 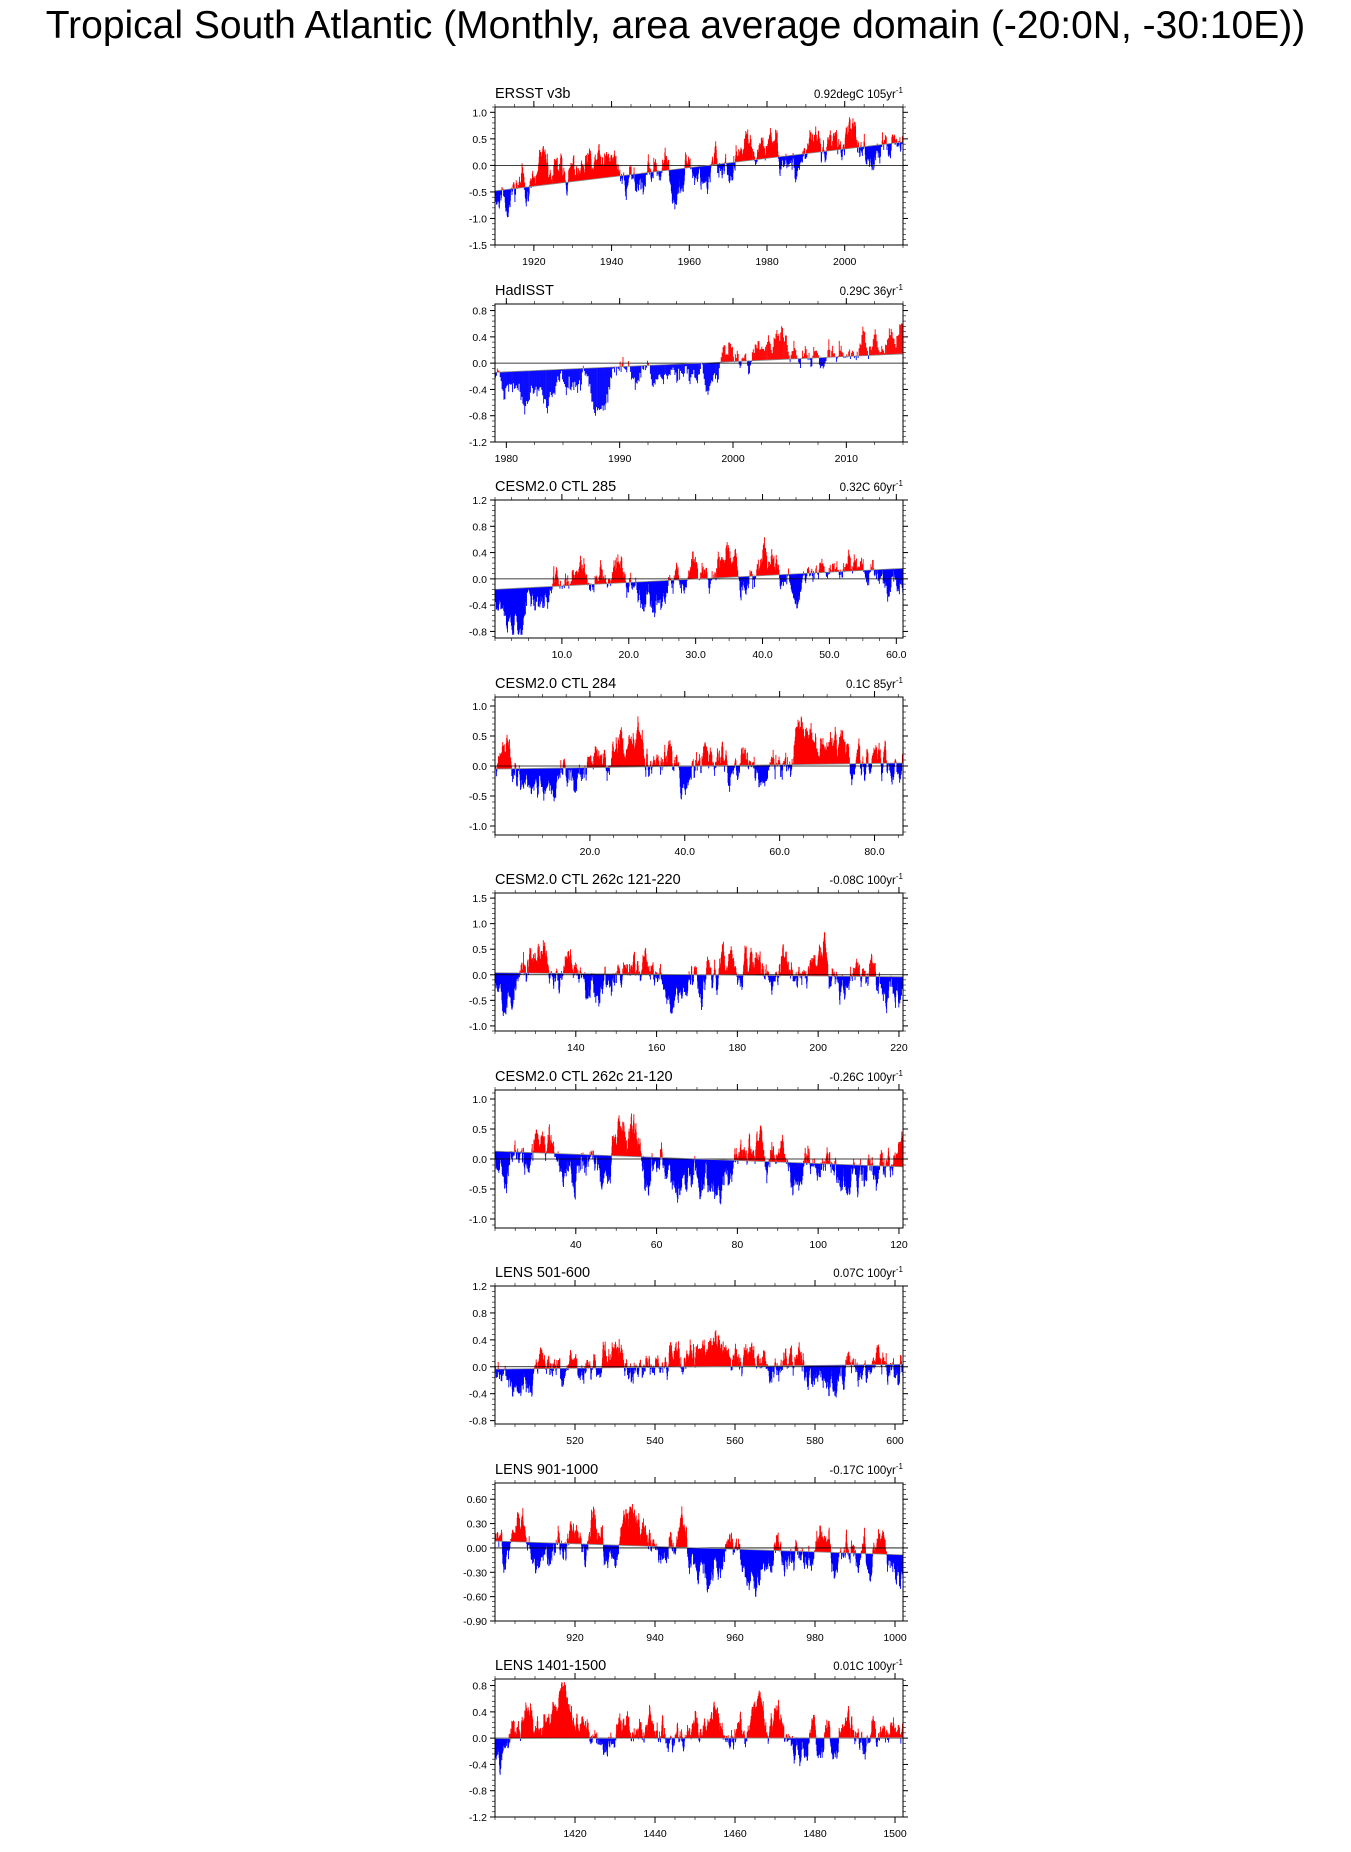 What do you see at coordinates (562, 655) in the screenshot?
I see `x-tick-label: 10.0` at bounding box center [562, 655].